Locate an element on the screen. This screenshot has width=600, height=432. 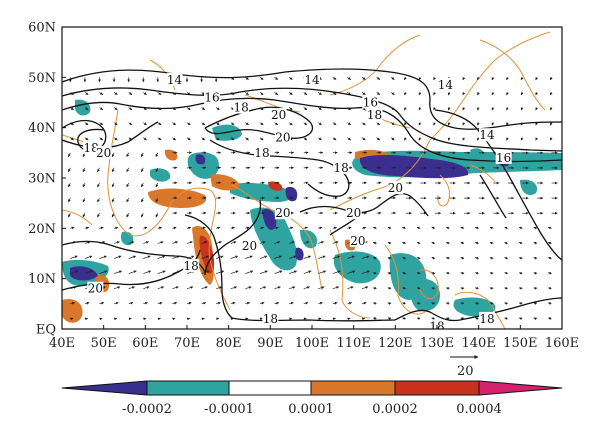
lon-label: 150E is located at coordinates (520, 343).